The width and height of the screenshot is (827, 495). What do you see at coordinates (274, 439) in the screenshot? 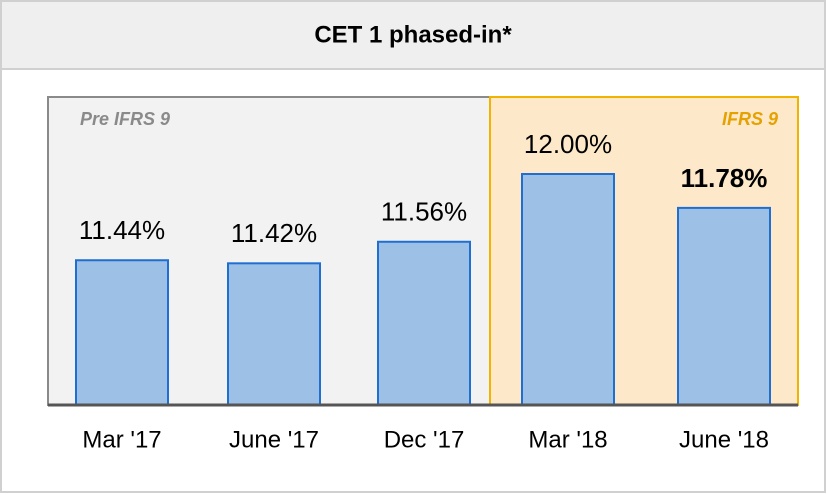
I see `x-tick-label: June '17` at bounding box center [274, 439].